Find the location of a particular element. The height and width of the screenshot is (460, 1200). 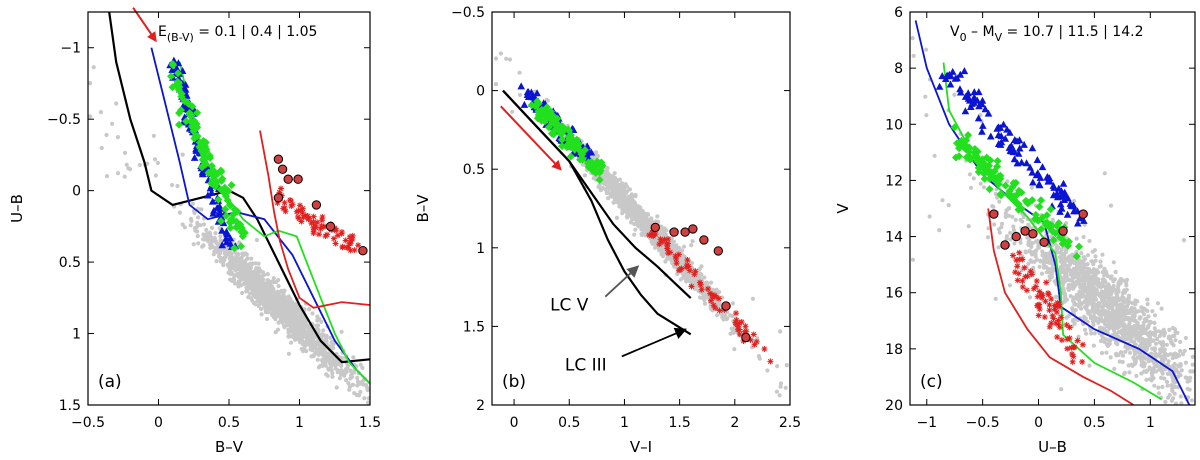

reddening-arrow is located at coordinates (531, 138).